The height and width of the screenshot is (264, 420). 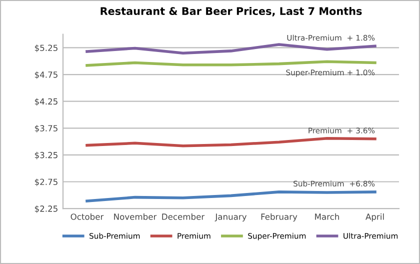 I want to click on x-tick-label: March, so click(x=327, y=216).